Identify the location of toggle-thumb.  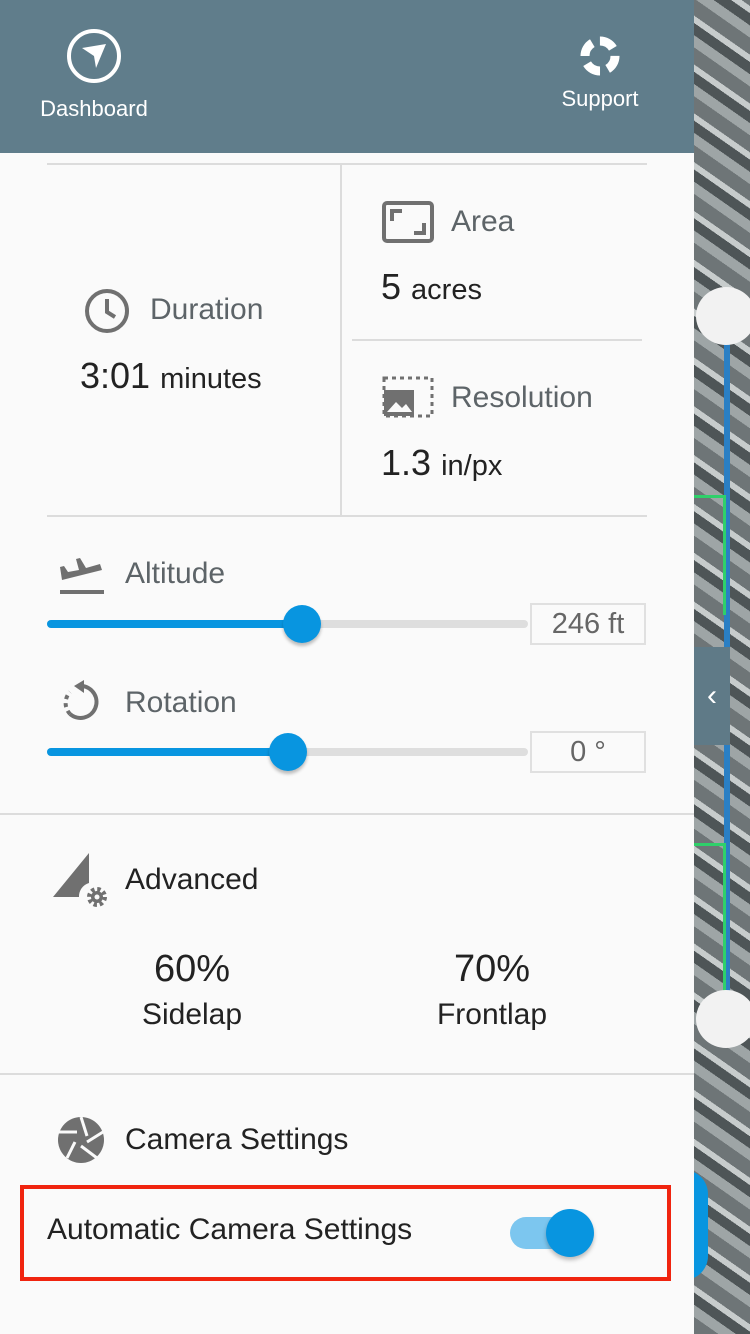
(570, 1233).